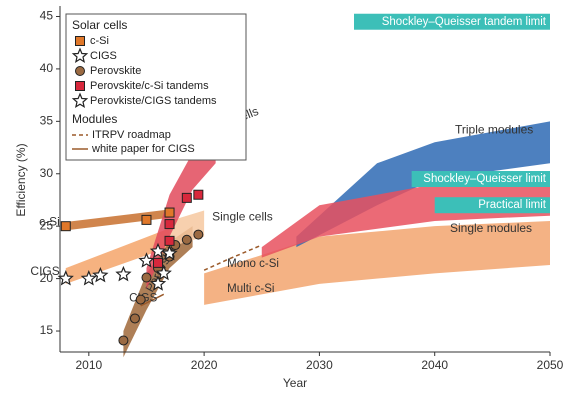 The height and width of the screenshot is (400, 580). I want to click on legend-label: white paper for CIGS, so click(143, 149).